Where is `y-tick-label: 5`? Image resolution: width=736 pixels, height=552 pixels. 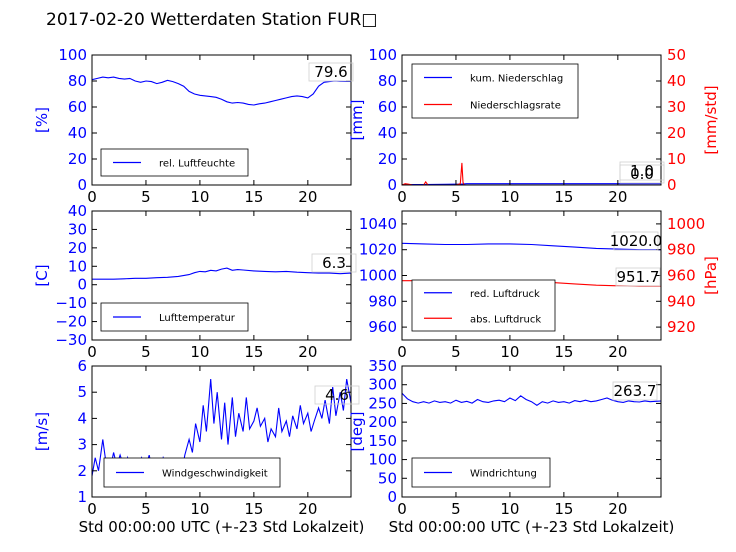 y-tick-label: 5 is located at coordinates (82, 392).